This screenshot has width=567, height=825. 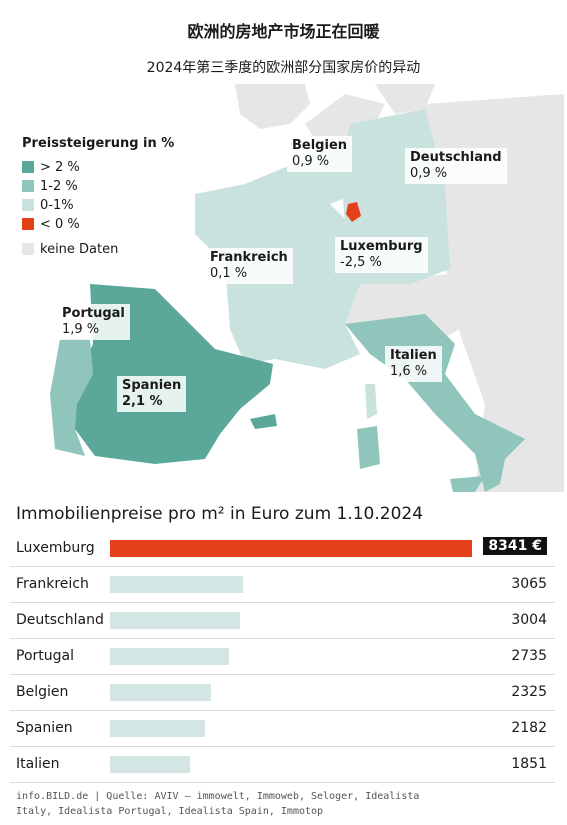 I want to click on eastern-europe-shape, so click(x=494, y=293).